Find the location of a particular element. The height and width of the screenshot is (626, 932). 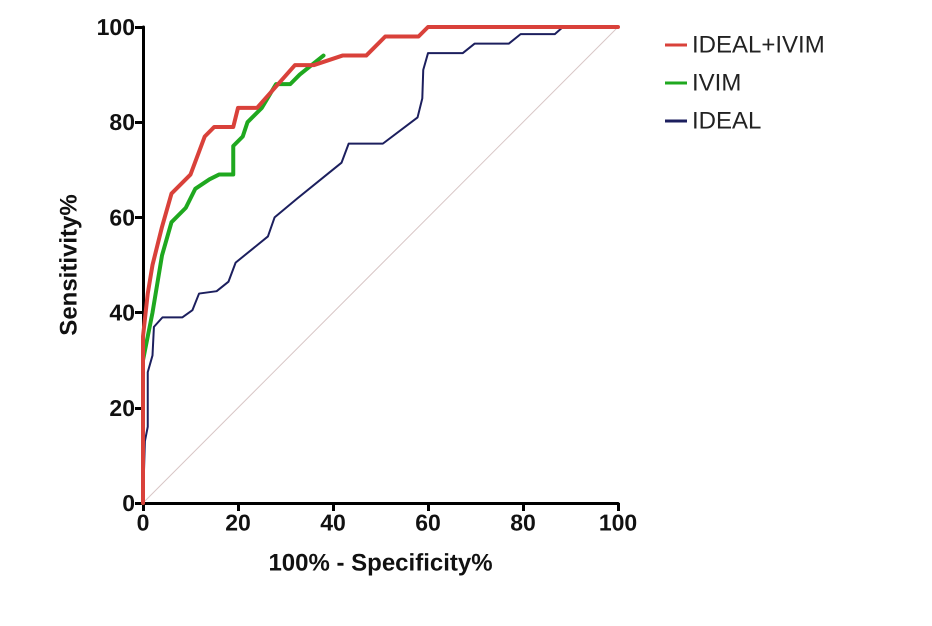

legend-label: IDEAL is located at coordinates (727, 121).